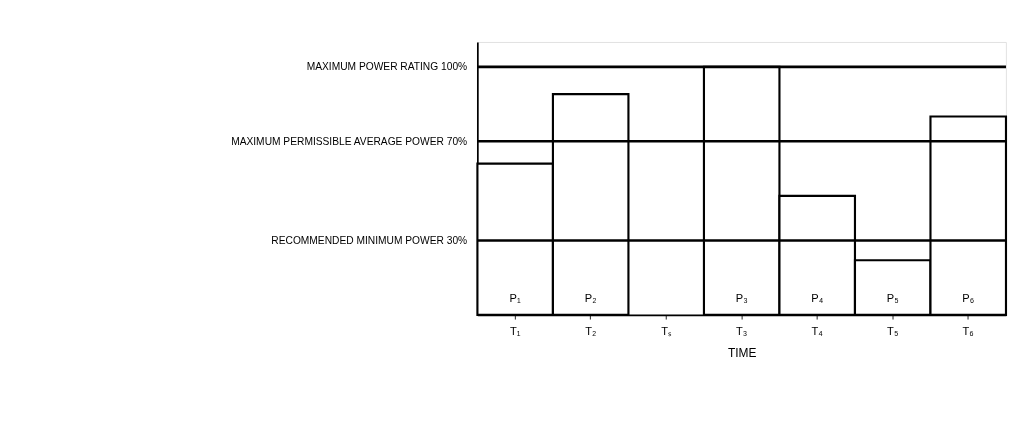  What do you see at coordinates (817, 330) in the screenshot?
I see `x-tick-label: T₄` at bounding box center [817, 330].